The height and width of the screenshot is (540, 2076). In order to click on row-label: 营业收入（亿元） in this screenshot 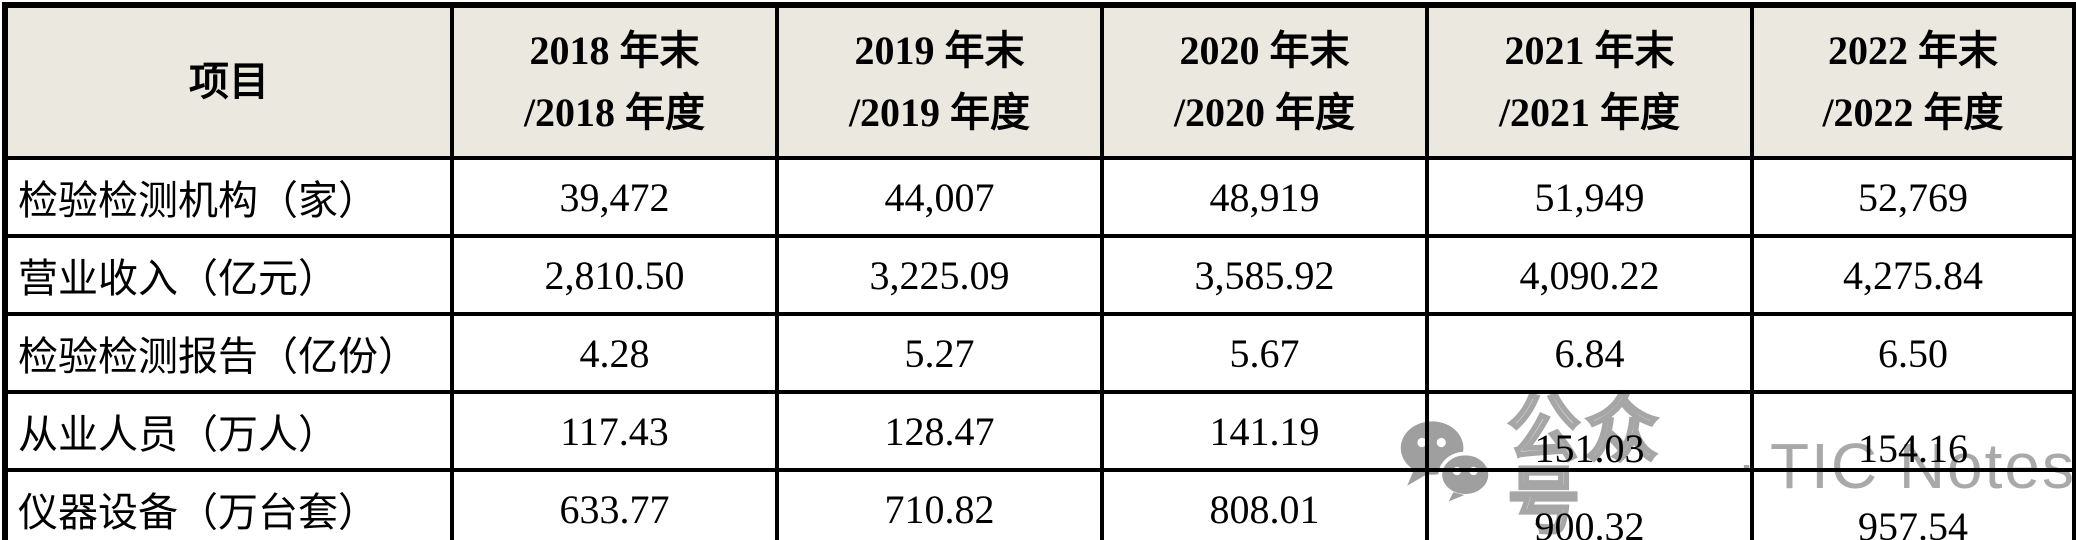, I will do `click(228, 275)`.